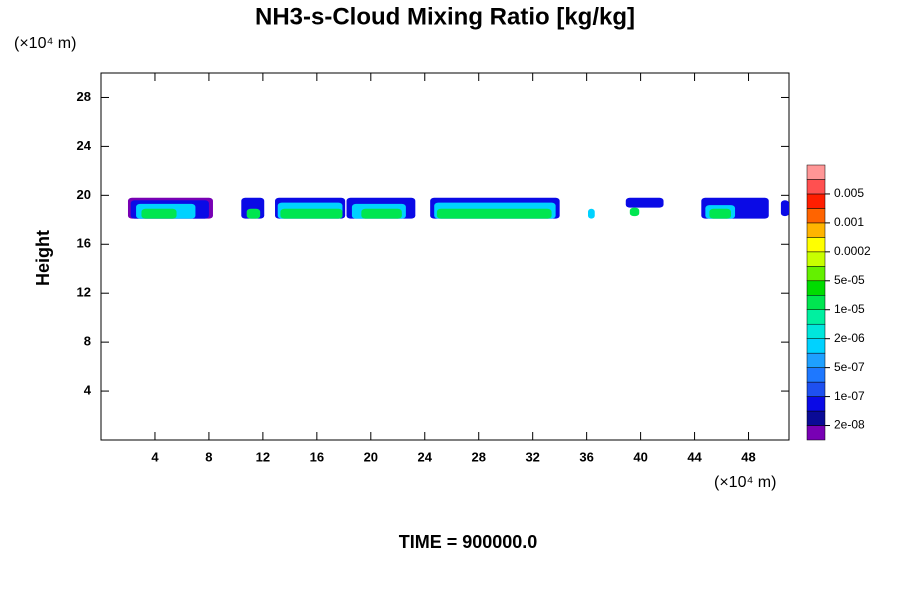  What do you see at coordinates (43, 258) in the screenshot?
I see `y-axis-label: Height` at bounding box center [43, 258].